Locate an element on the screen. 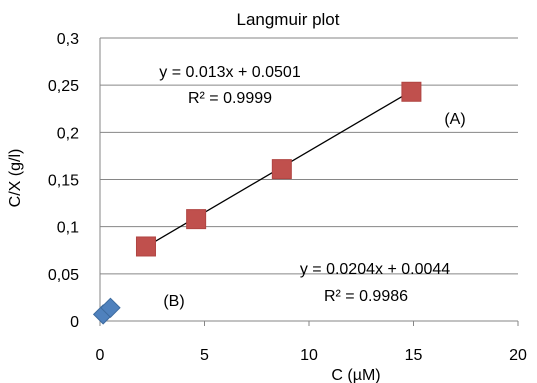  series-label-a: (A) is located at coordinates (454, 119).